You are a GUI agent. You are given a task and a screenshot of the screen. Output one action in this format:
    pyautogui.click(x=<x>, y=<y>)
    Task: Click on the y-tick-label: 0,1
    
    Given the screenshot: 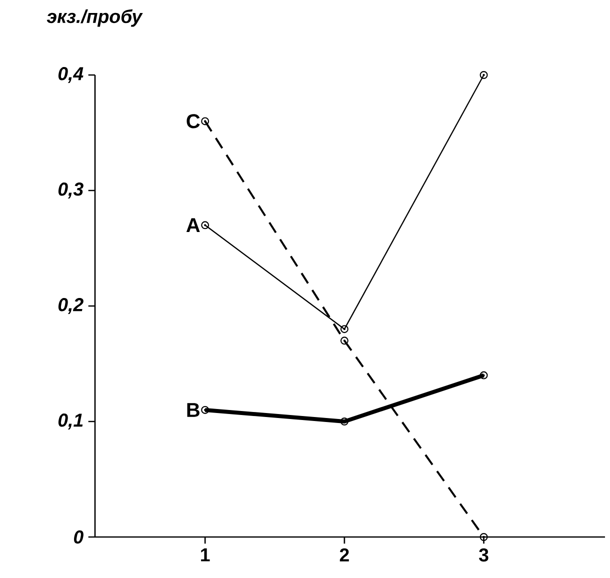 What is the action you would take?
    pyautogui.click(x=70, y=422)
    